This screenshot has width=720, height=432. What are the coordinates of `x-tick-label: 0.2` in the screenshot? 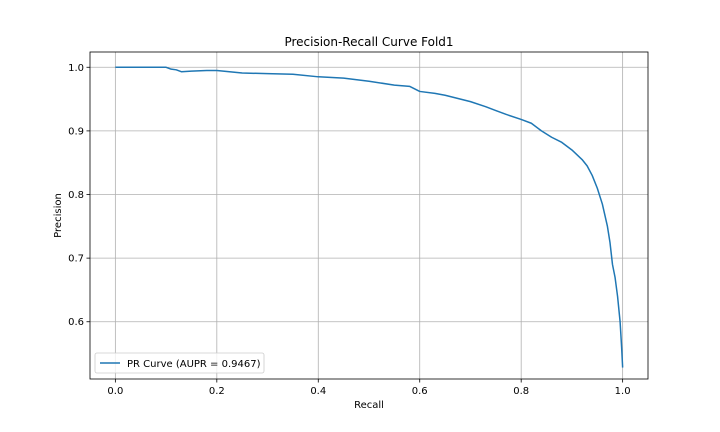 It's located at (217, 391).